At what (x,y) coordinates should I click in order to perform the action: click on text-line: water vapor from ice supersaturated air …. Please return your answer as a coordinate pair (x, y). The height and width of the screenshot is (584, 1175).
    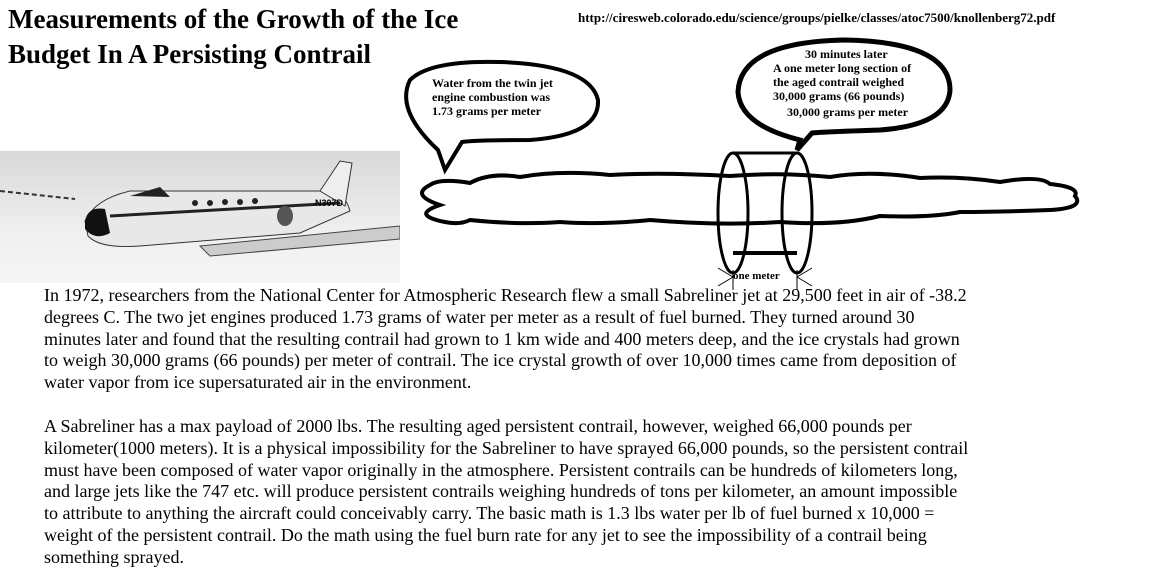
    Looking at the image, I should click on (258, 382).